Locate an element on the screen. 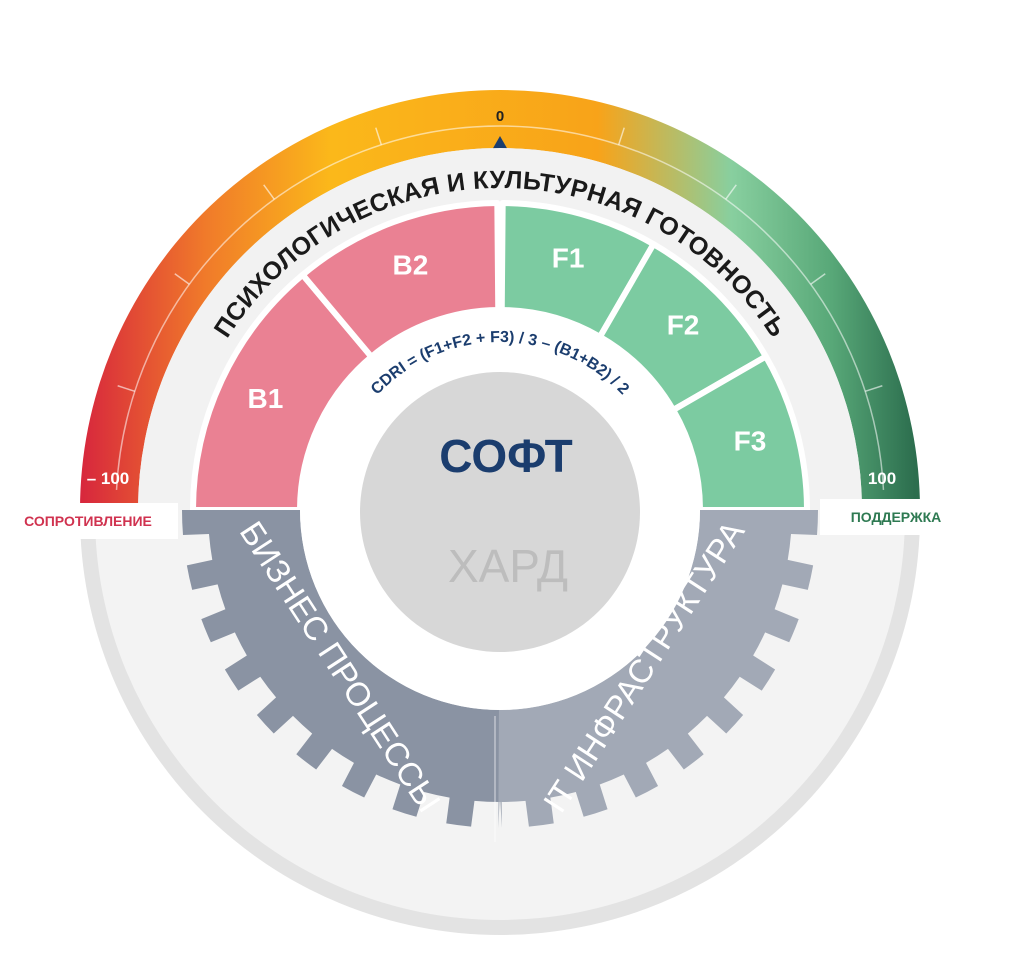 This screenshot has width=1019, height=953. segment-f1: F1 is located at coordinates (577, 270).